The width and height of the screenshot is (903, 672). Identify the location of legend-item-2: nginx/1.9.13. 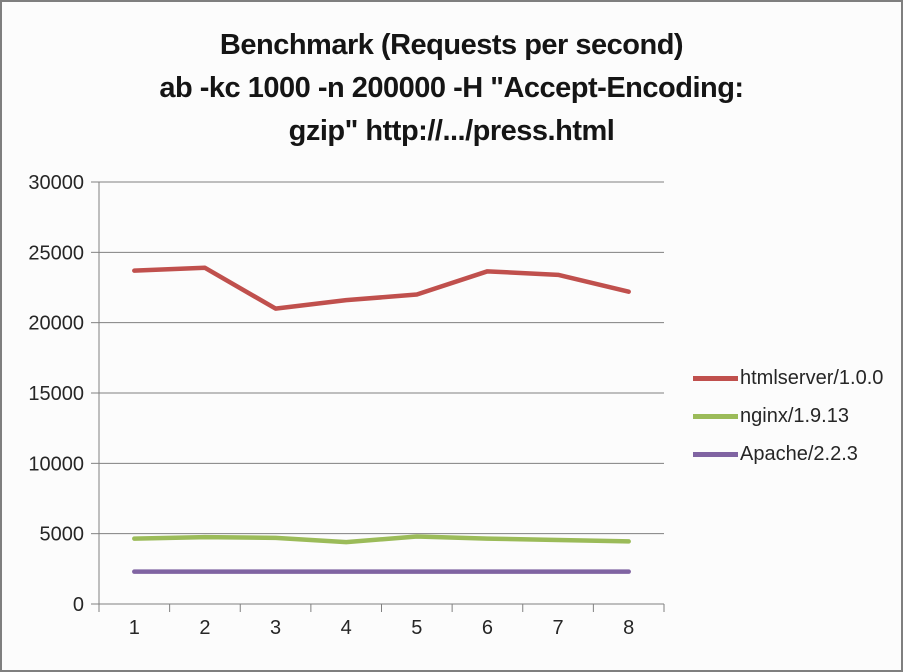
(788, 416).